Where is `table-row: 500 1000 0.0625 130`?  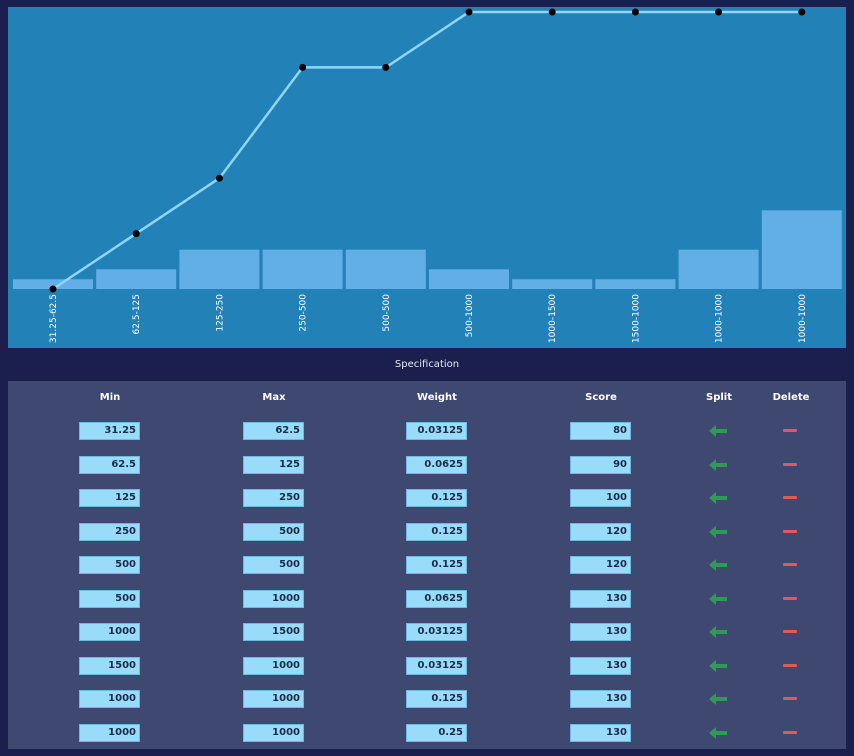 table-row: 500 1000 0.0625 130 is located at coordinates (427, 599).